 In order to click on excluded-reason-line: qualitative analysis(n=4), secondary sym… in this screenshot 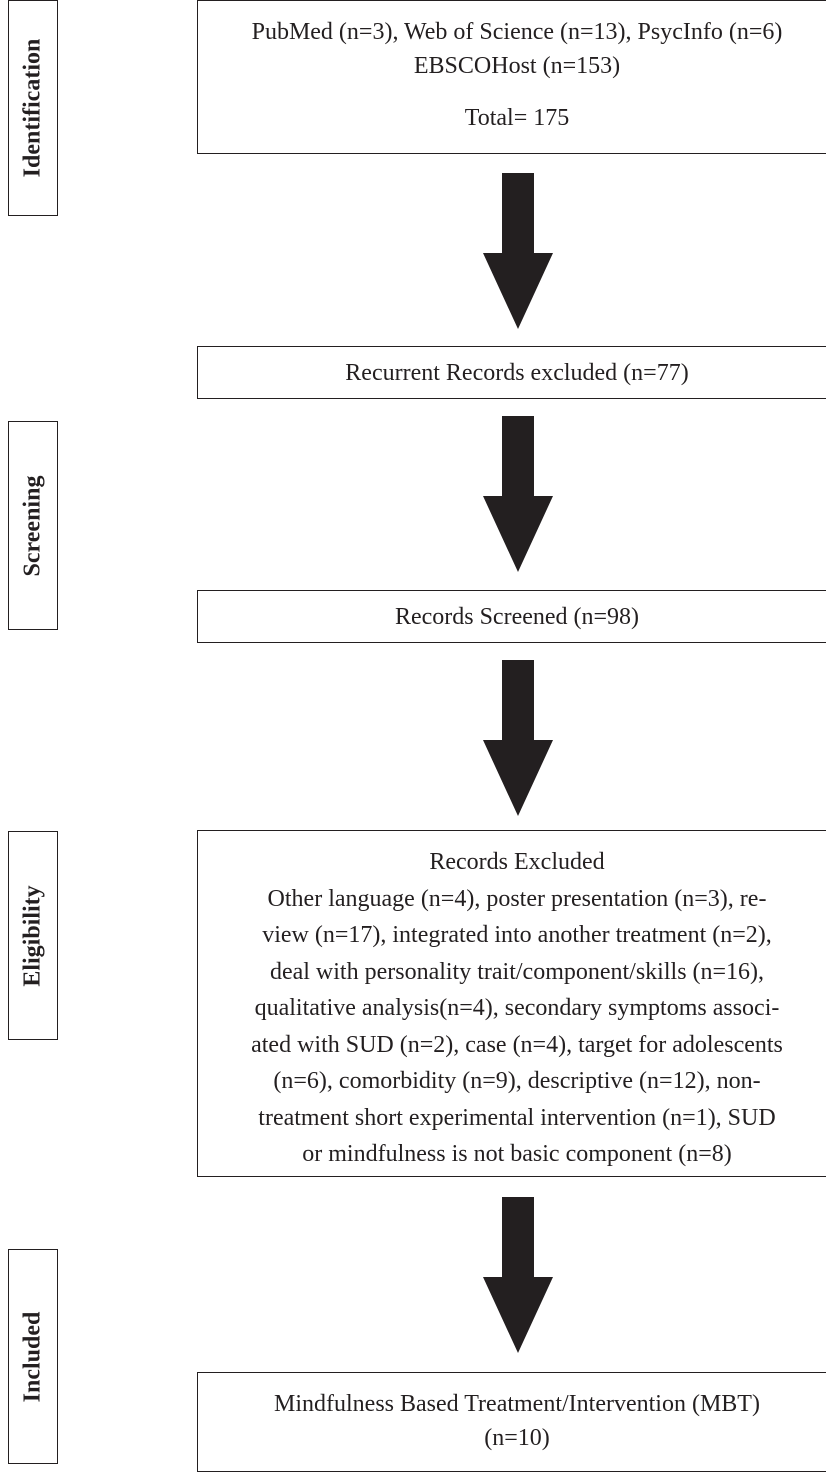, I will do `click(517, 1008)`.